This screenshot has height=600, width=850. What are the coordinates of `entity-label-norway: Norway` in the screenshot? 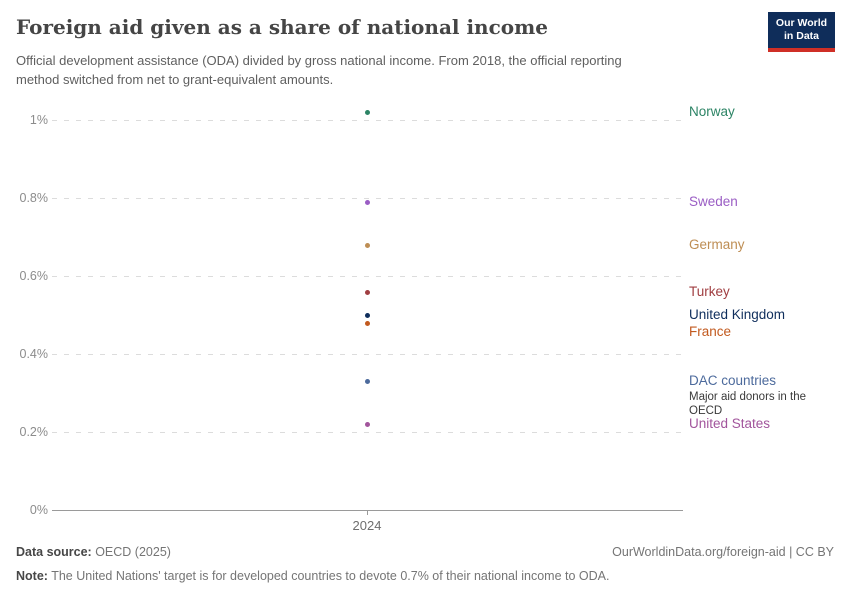 It's located at (712, 112).